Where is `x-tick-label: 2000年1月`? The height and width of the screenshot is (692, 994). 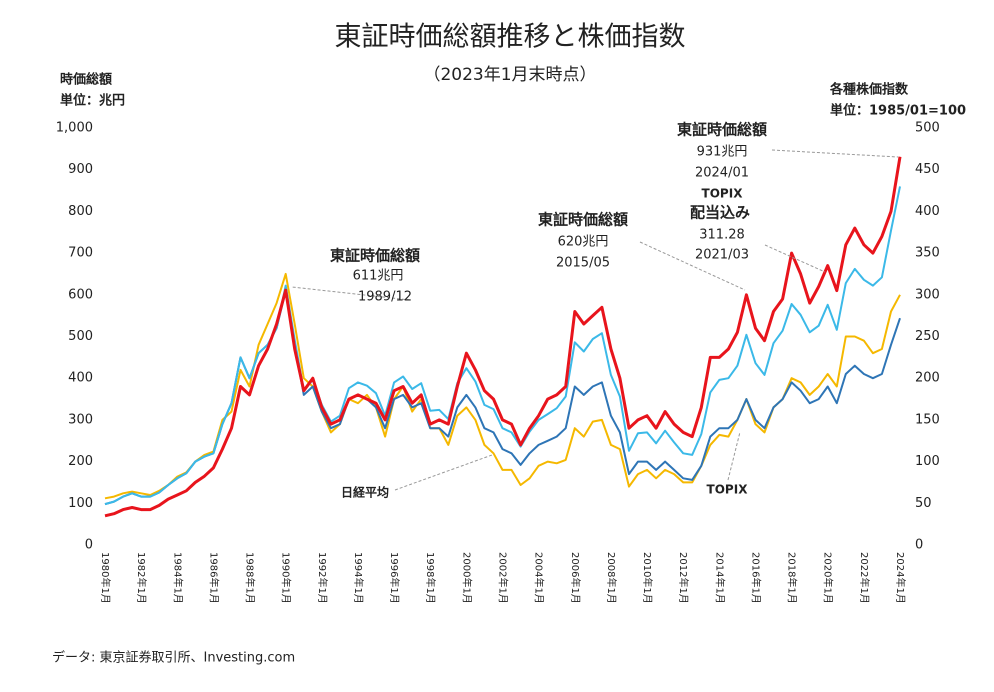 x-tick-label: 2000年1月 is located at coordinates (466, 578).